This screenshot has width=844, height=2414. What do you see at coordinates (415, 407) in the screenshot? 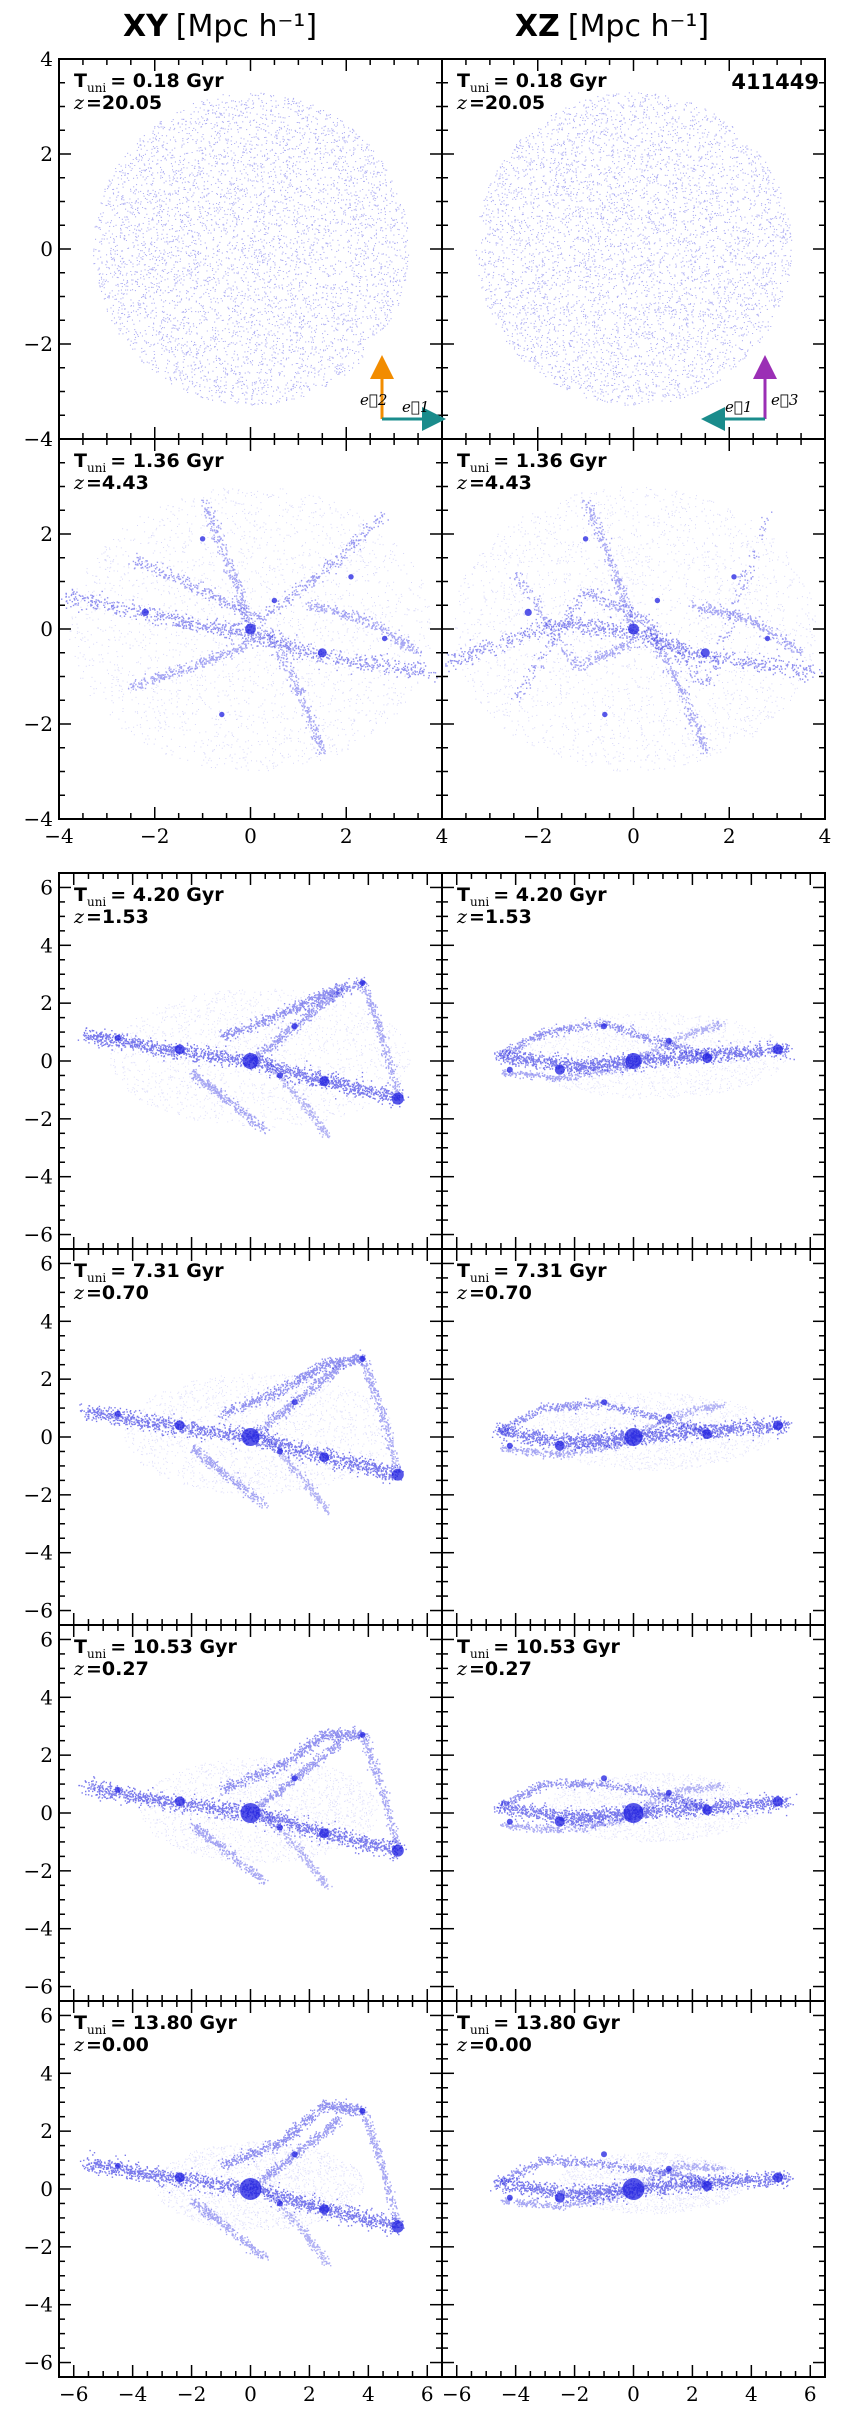
I see `e1-label: e⃗1` at bounding box center [415, 407].